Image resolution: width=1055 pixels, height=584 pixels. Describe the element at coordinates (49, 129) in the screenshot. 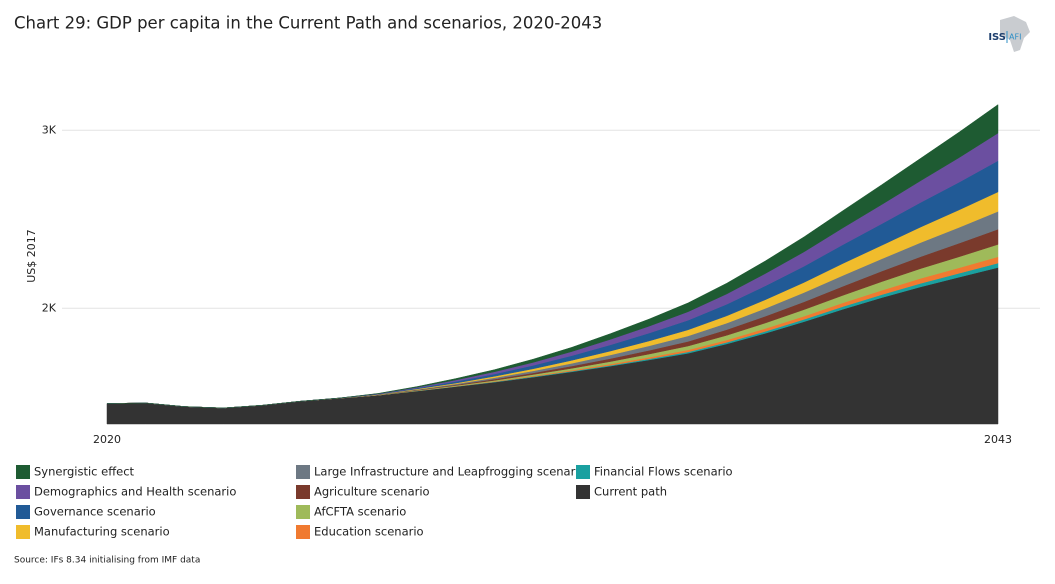

I see `y-tick-label: 3K` at that location.